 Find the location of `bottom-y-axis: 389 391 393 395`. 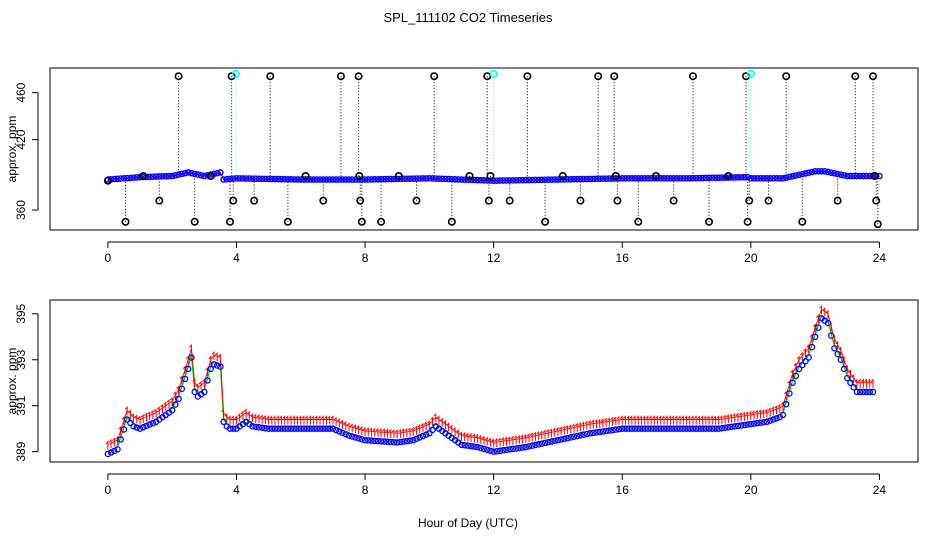

bottom-y-axis: 389 391 393 395 is located at coordinates (26, 382).